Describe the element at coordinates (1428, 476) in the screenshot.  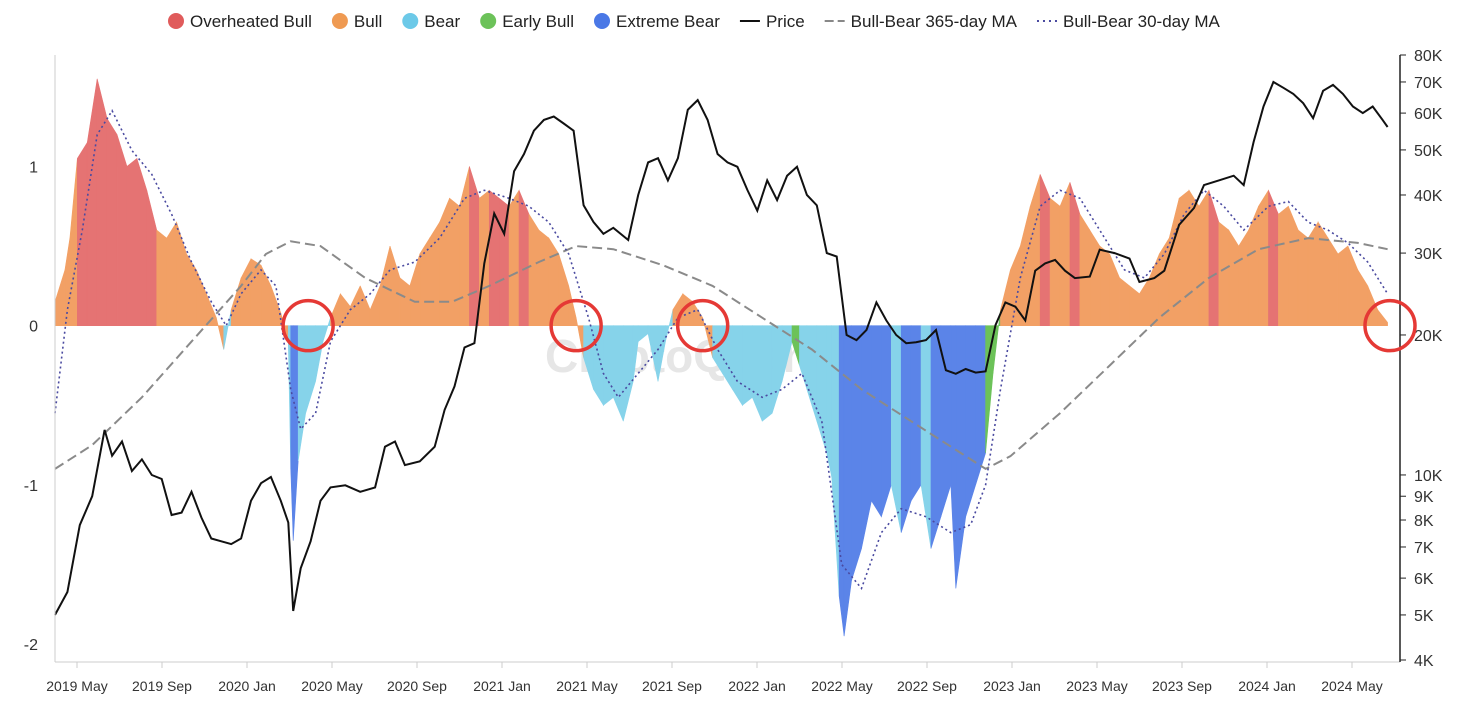
I see `right-tick-label: 10K` at that location.